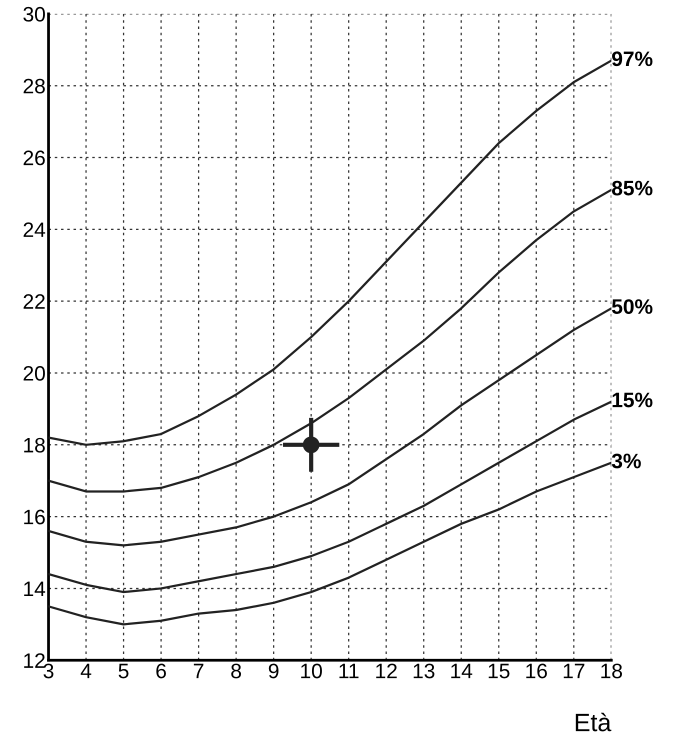 This screenshot has height=732, width=674. Describe the element at coordinates (632, 188) in the screenshot. I see `series-label: 85%` at that location.